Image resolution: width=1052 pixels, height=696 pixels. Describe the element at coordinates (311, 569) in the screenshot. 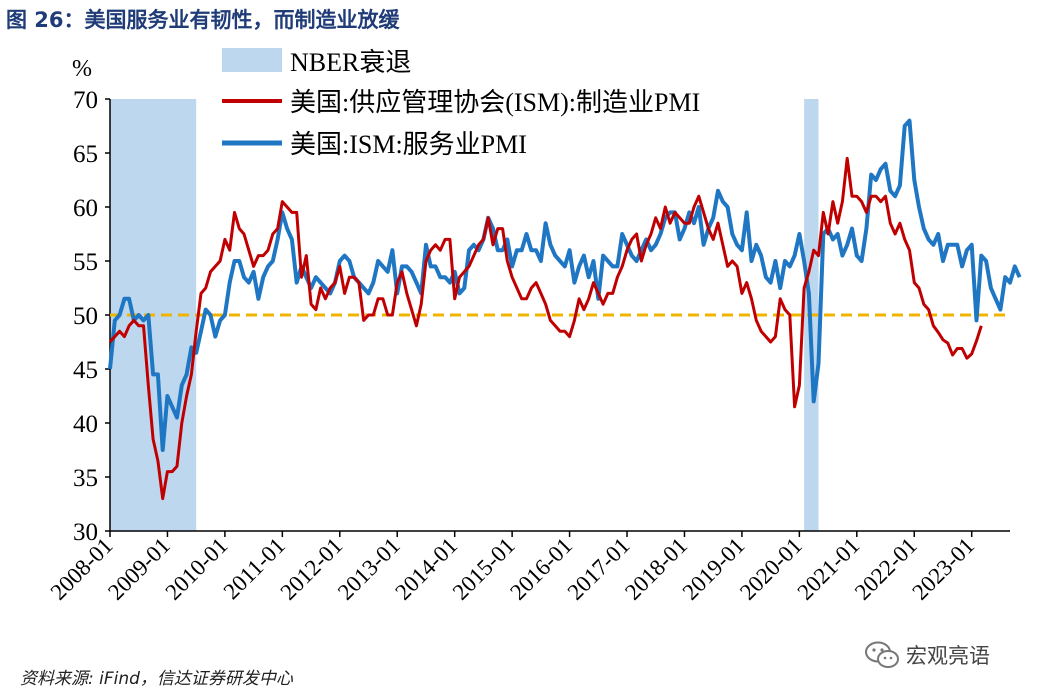

I see `x-tick-label-2012-01: 2012-01` at that location.